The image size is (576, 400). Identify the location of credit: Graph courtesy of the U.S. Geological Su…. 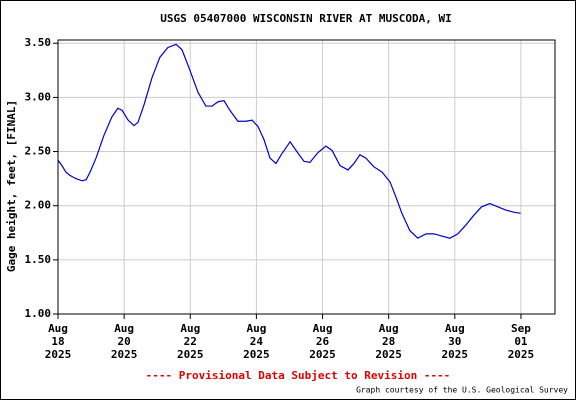
(462, 390).